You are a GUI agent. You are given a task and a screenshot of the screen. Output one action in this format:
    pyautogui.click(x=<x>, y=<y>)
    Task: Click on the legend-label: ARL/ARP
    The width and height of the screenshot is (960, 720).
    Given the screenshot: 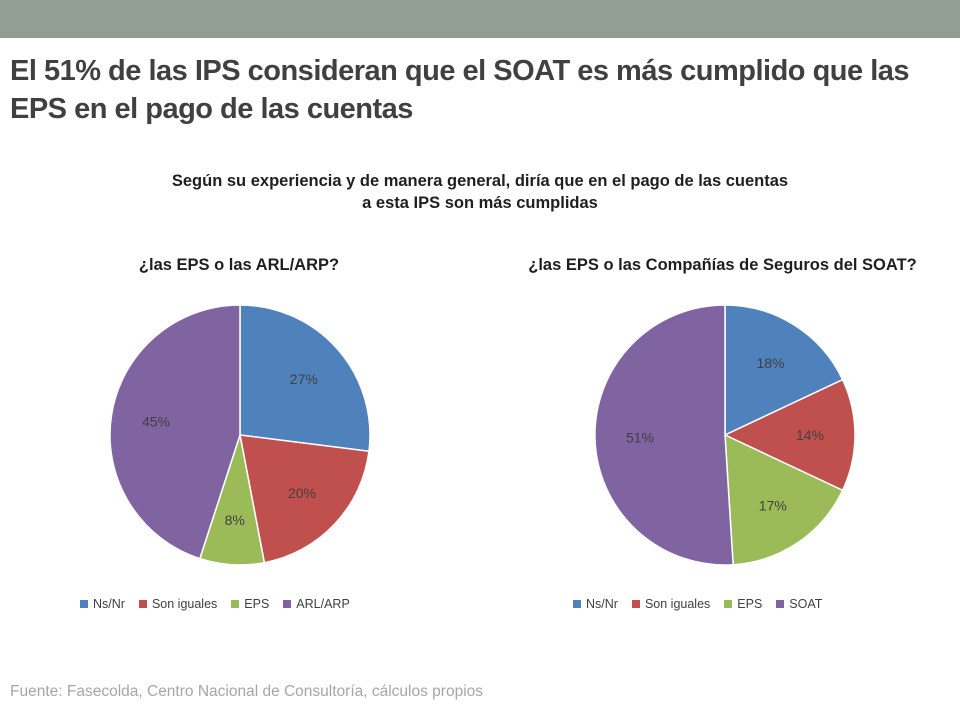 What is the action you would take?
    pyautogui.click(x=323, y=604)
    